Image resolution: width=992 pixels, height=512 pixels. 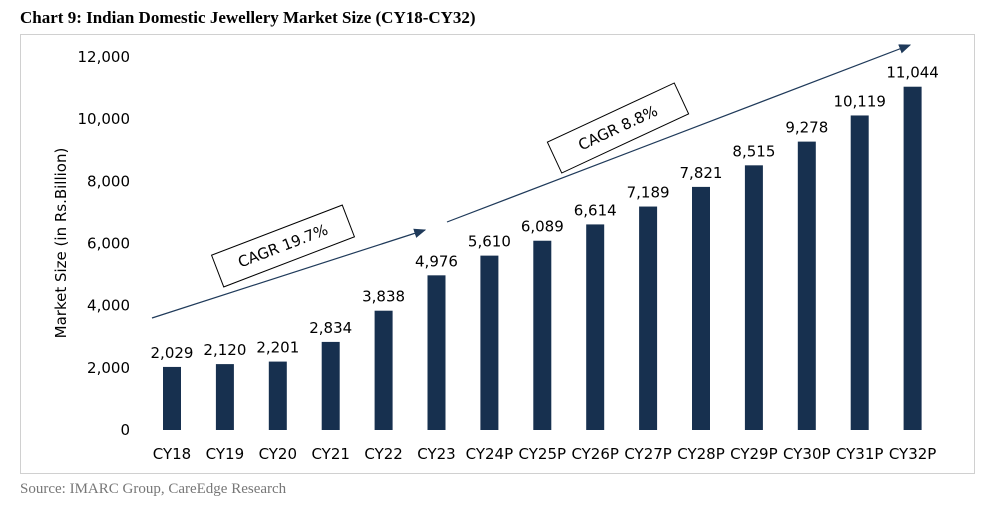 I want to click on bar-CY19, so click(x=224, y=397).